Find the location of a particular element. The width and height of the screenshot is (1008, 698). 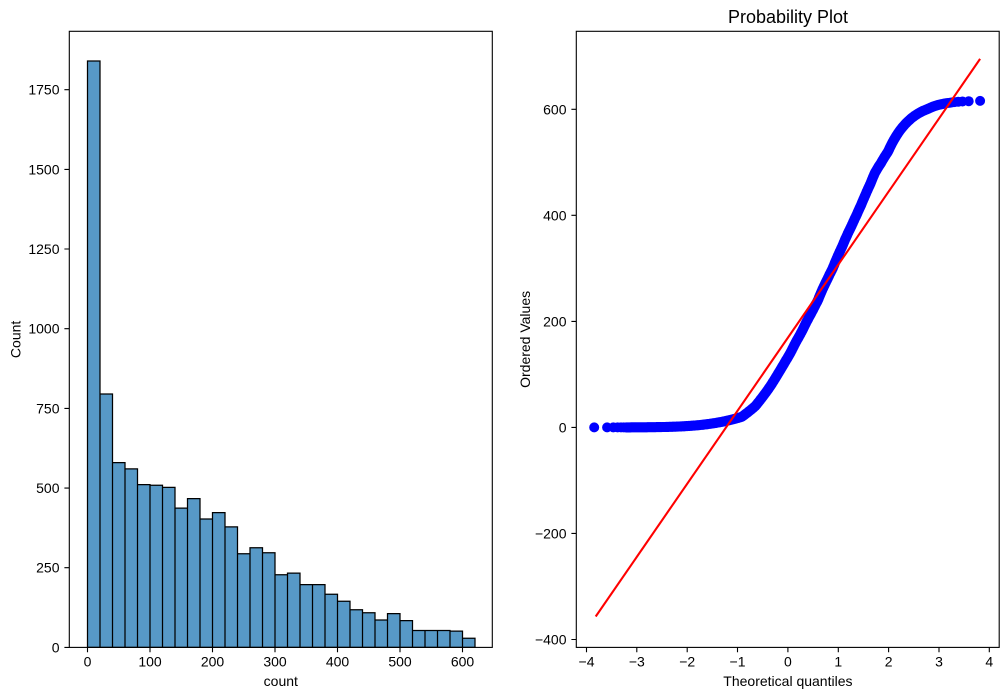

svg-text: 100 is located at coordinates (150, 662).